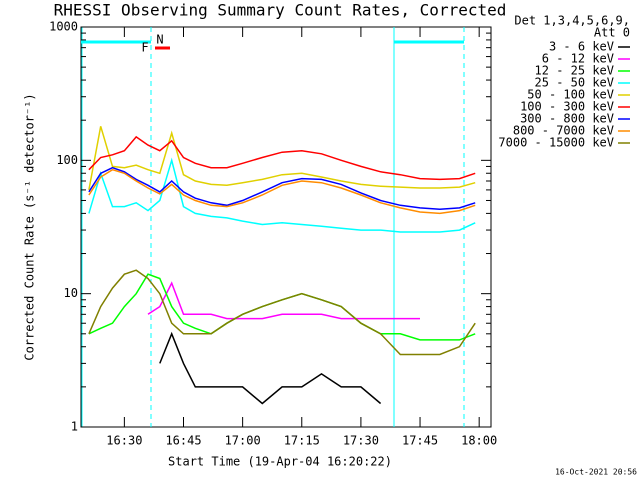 The height and width of the screenshot is (480, 640). What do you see at coordinates (574, 83) in the screenshot?
I see `legend-label: 25 - 50 keV` at bounding box center [574, 83].